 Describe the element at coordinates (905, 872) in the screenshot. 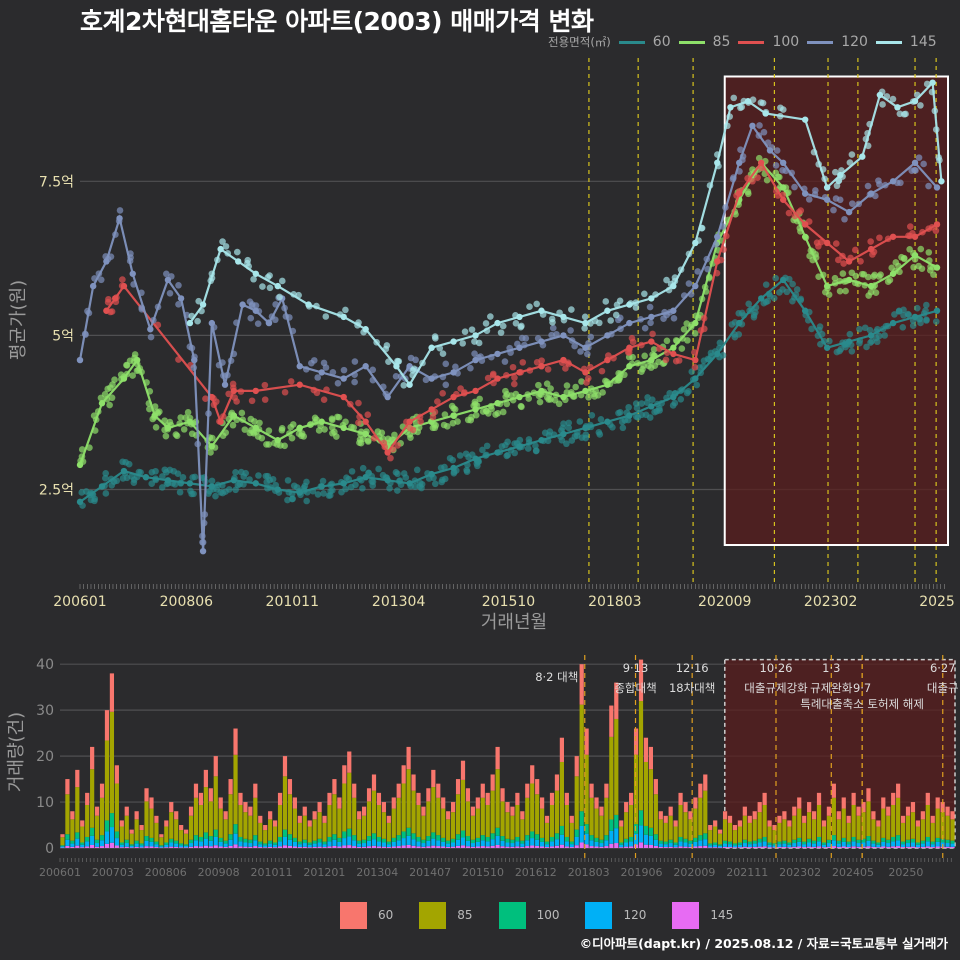

I see `bar-x-tick-label: 20250` at that location.